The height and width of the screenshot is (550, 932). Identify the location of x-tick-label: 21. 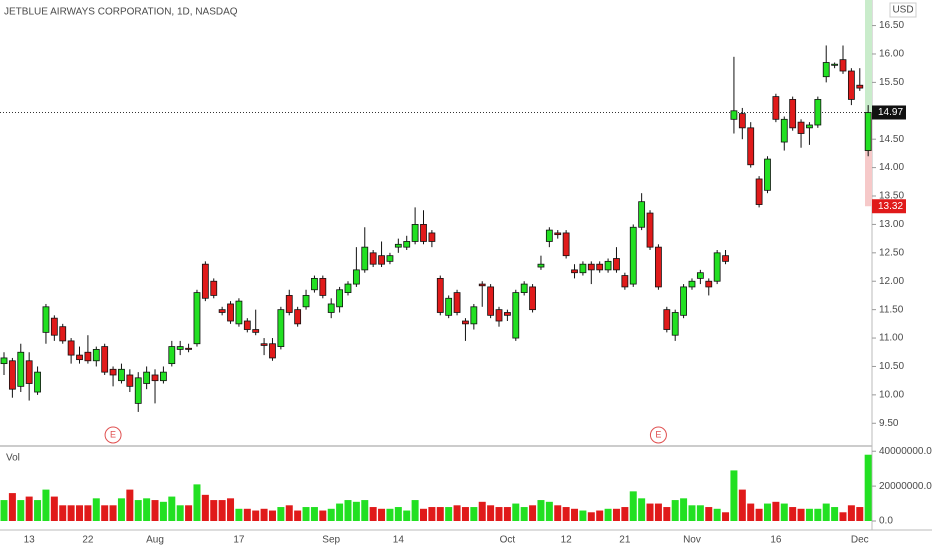
(625, 540).